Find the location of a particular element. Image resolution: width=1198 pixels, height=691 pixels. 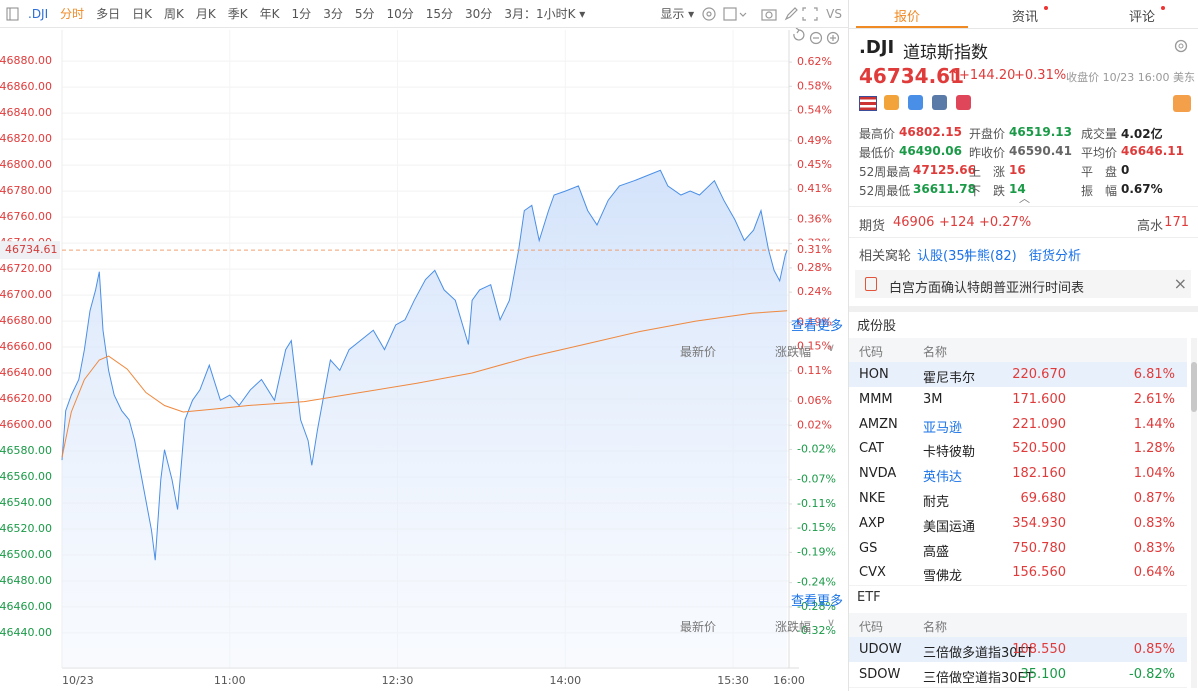

name: 三倍做多道指30ET is located at coordinates (978, 653).